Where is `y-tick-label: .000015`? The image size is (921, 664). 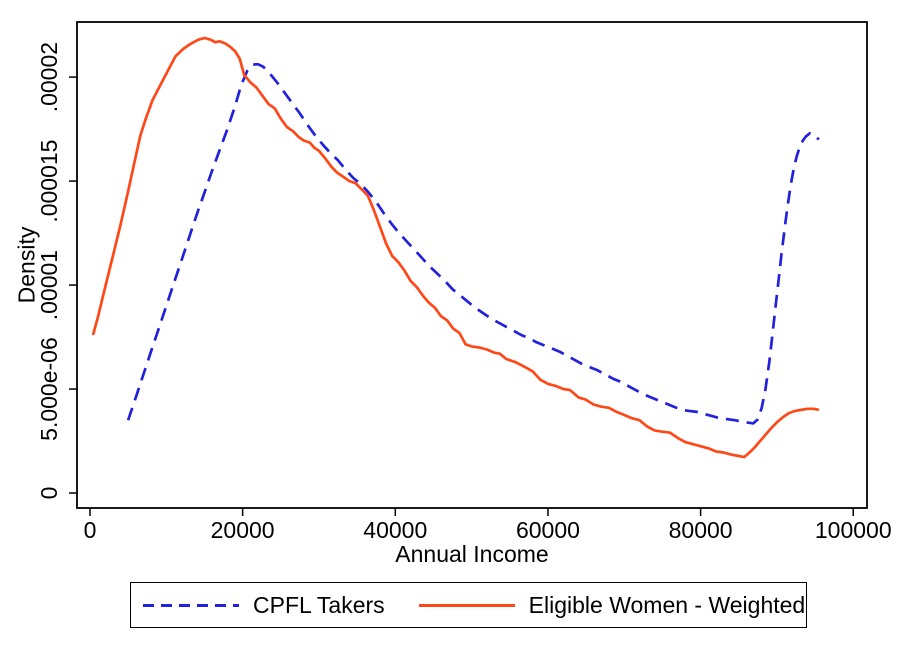 y-tick-label: .000015 is located at coordinates (49, 181).